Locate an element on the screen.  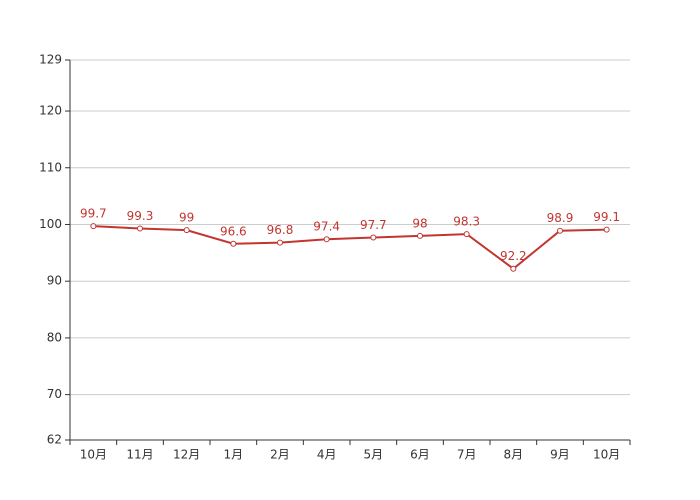
value-label: 97.4 is located at coordinates (326, 227).